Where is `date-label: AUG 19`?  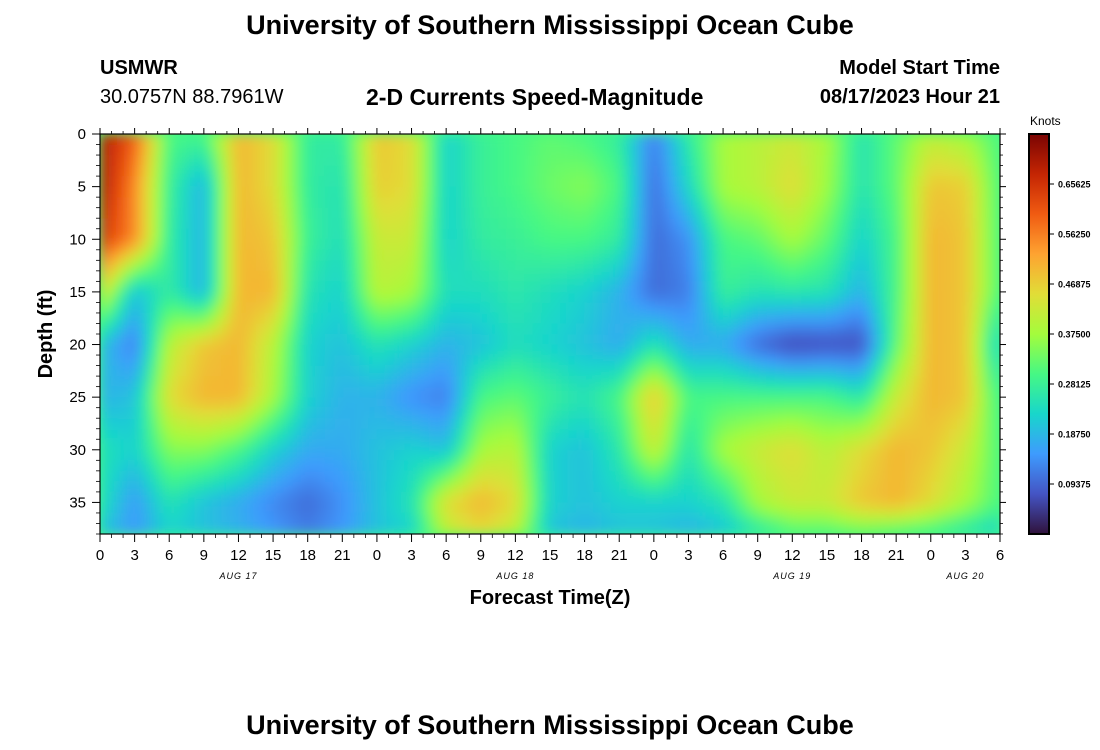
date-label: AUG 19 is located at coordinates (791, 576).